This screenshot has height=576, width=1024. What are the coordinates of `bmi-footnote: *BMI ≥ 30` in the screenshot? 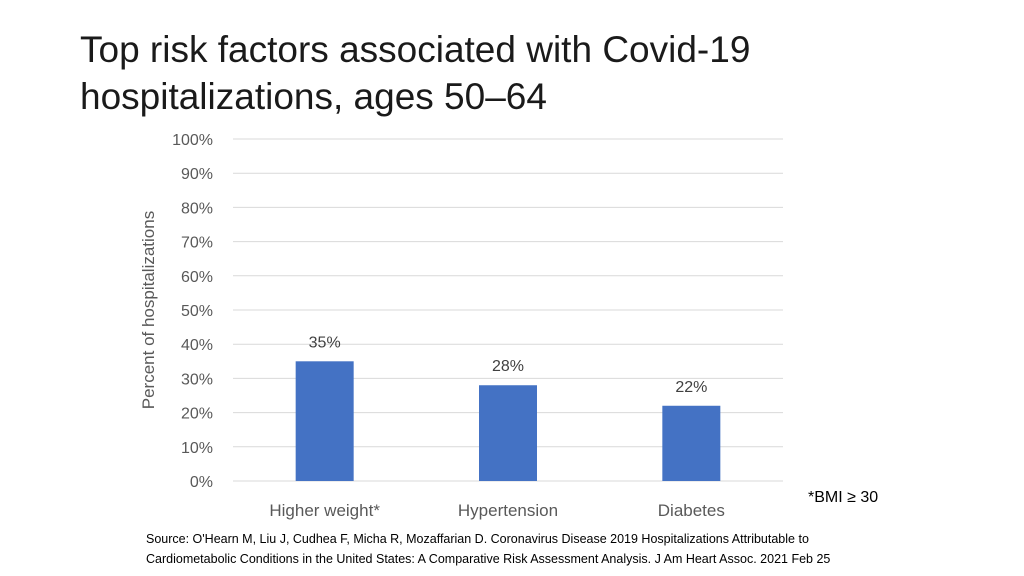 It's located at (843, 497).